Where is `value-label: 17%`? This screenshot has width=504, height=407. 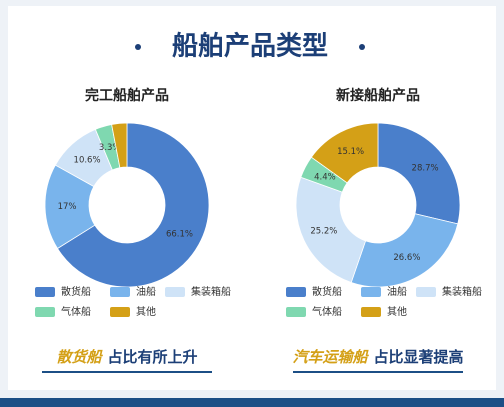
value-label: 17% is located at coordinates (67, 207).